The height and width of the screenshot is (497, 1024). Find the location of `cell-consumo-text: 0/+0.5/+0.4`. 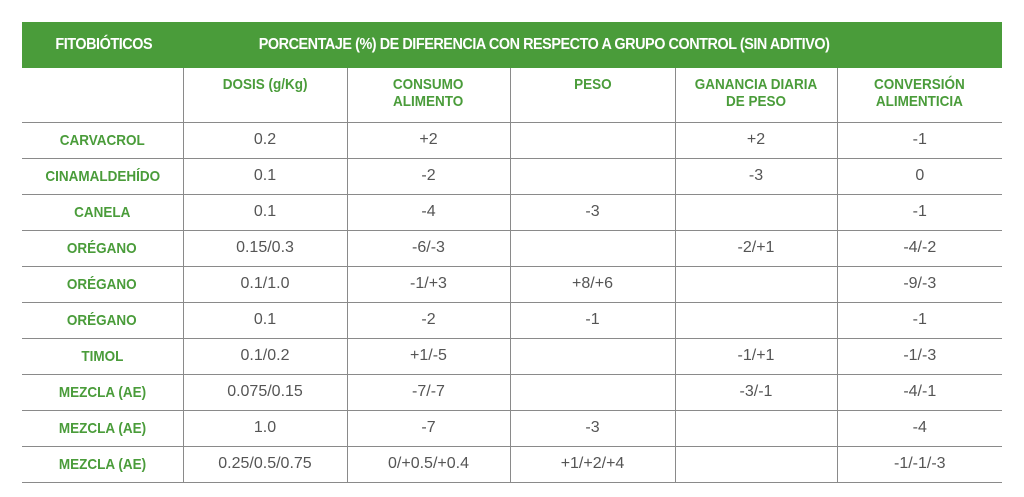

cell-consumo-text: 0/+0.5/+0.4 is located at coordinates (428, 463).